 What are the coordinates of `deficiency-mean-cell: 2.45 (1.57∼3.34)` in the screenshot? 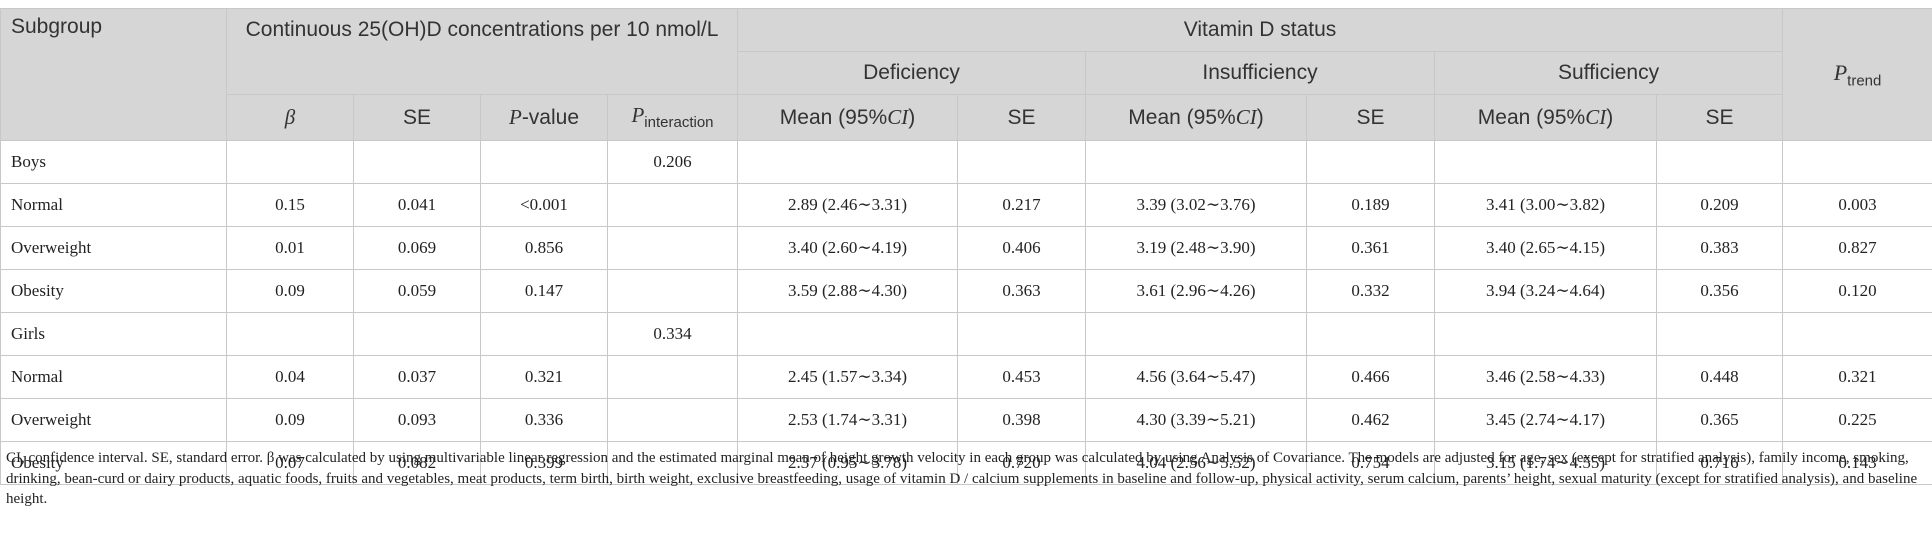 It's located at (847, 377).